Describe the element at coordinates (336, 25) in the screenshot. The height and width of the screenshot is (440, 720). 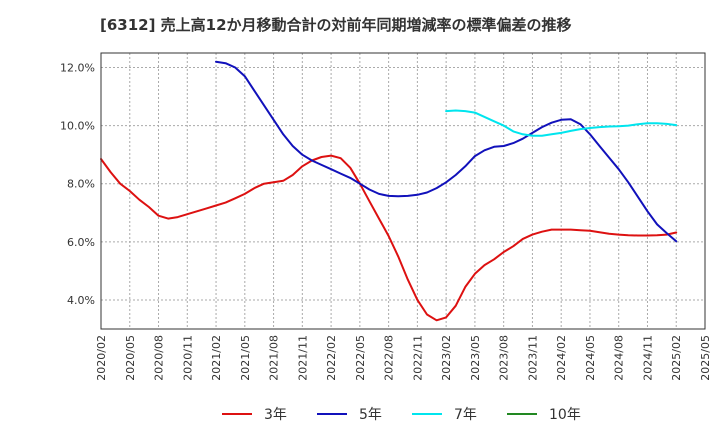
I see `chart-title: [6312] 売上高12か月移動合計の対前年同期増減率の標準偏差の推移` at that location.